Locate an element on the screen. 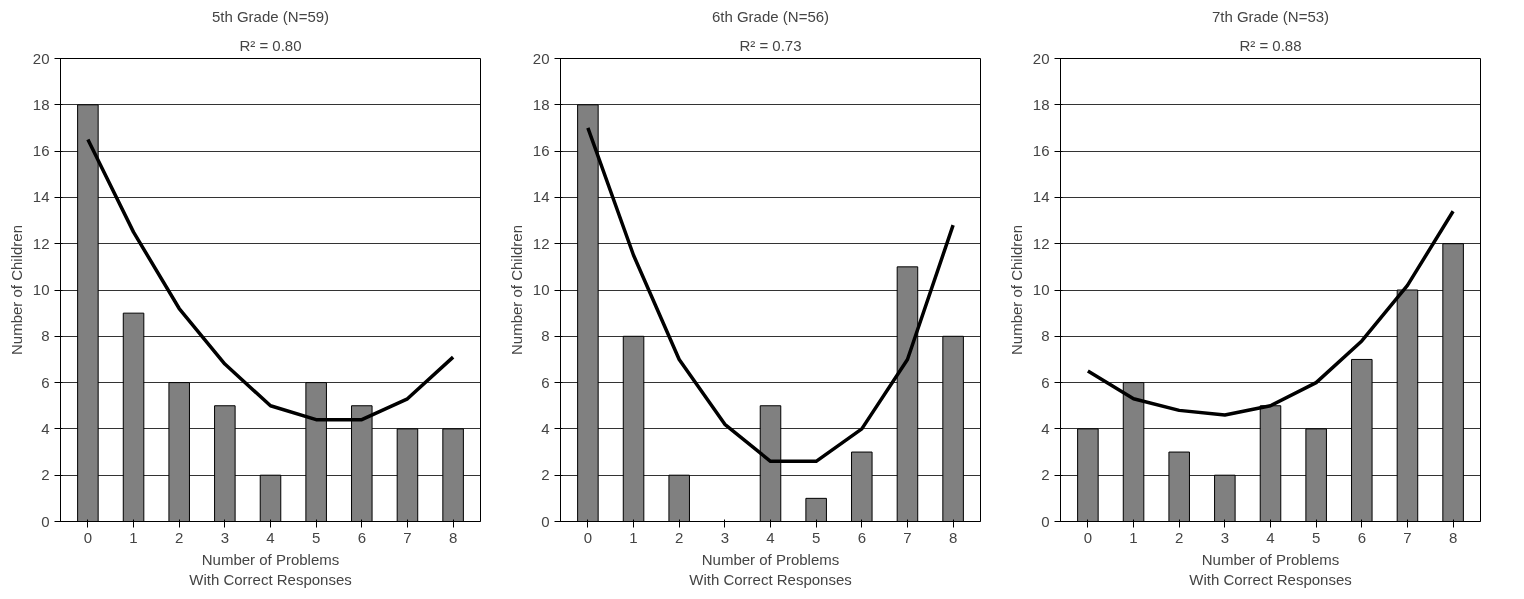 This screenshot has width=1524, height=599. chart-subtitle: R² = 0.73 is located at coordinates (770, 45).